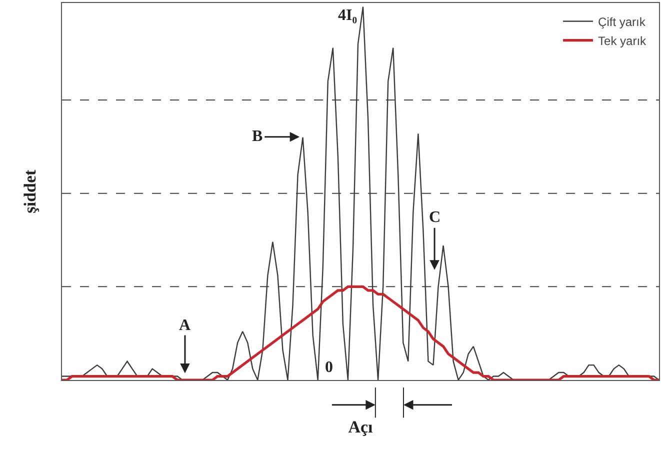 The width and height of the screenshot is (661, 454). Describe the element at coordinates (30, 191) in the screenshot. I see `y-axis-title: şiddet` at that location.